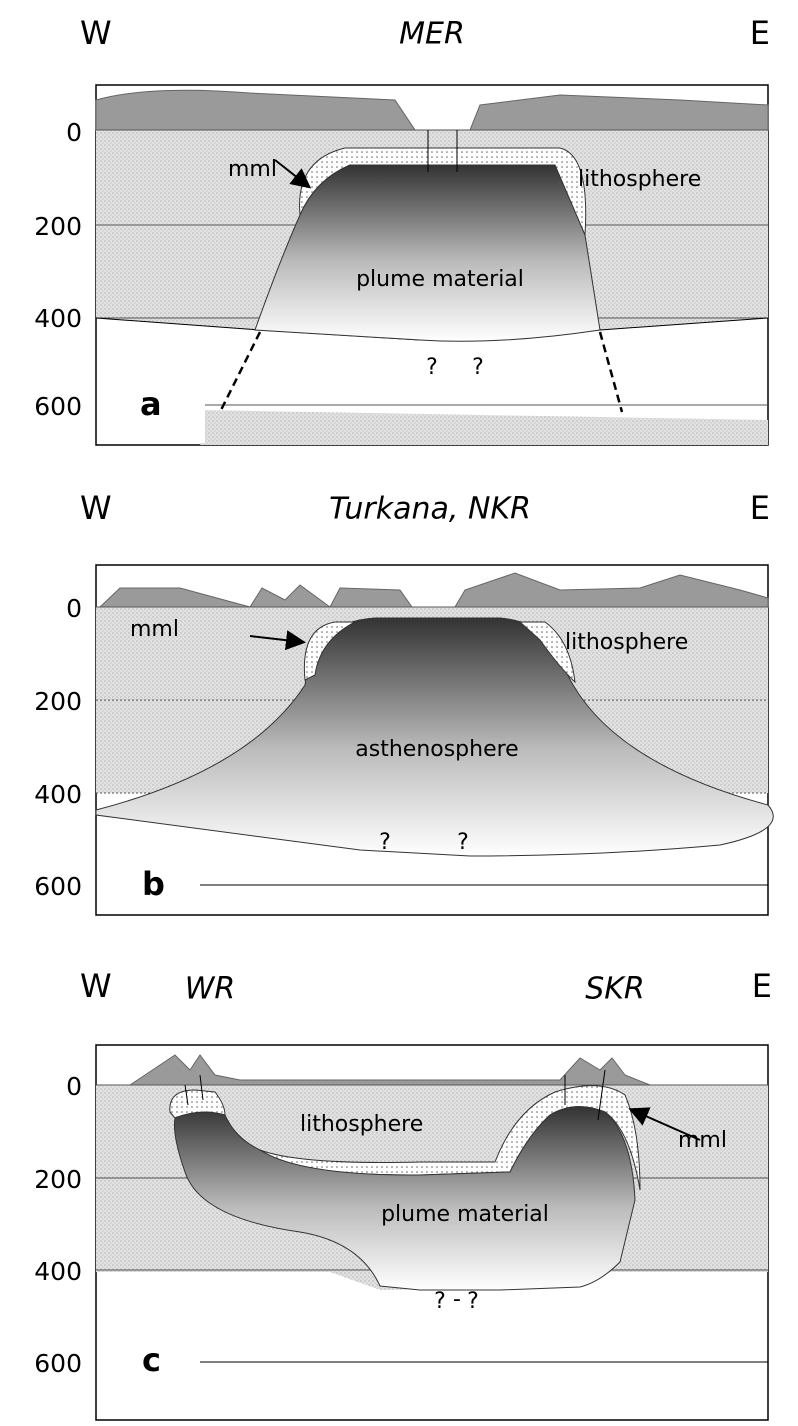 The image size is (798, 1426). Describe the element at coordinates (151, 1360) in the screenshot. I see `panel-letter: c` at that location.